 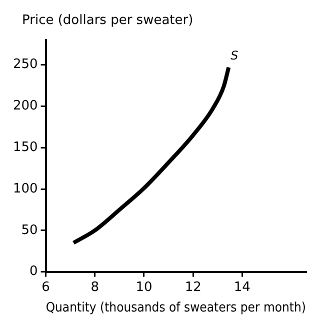 I want to click on x-axis-title: Quantity (thousands of sweaters per month), so click(x=176, y=307).